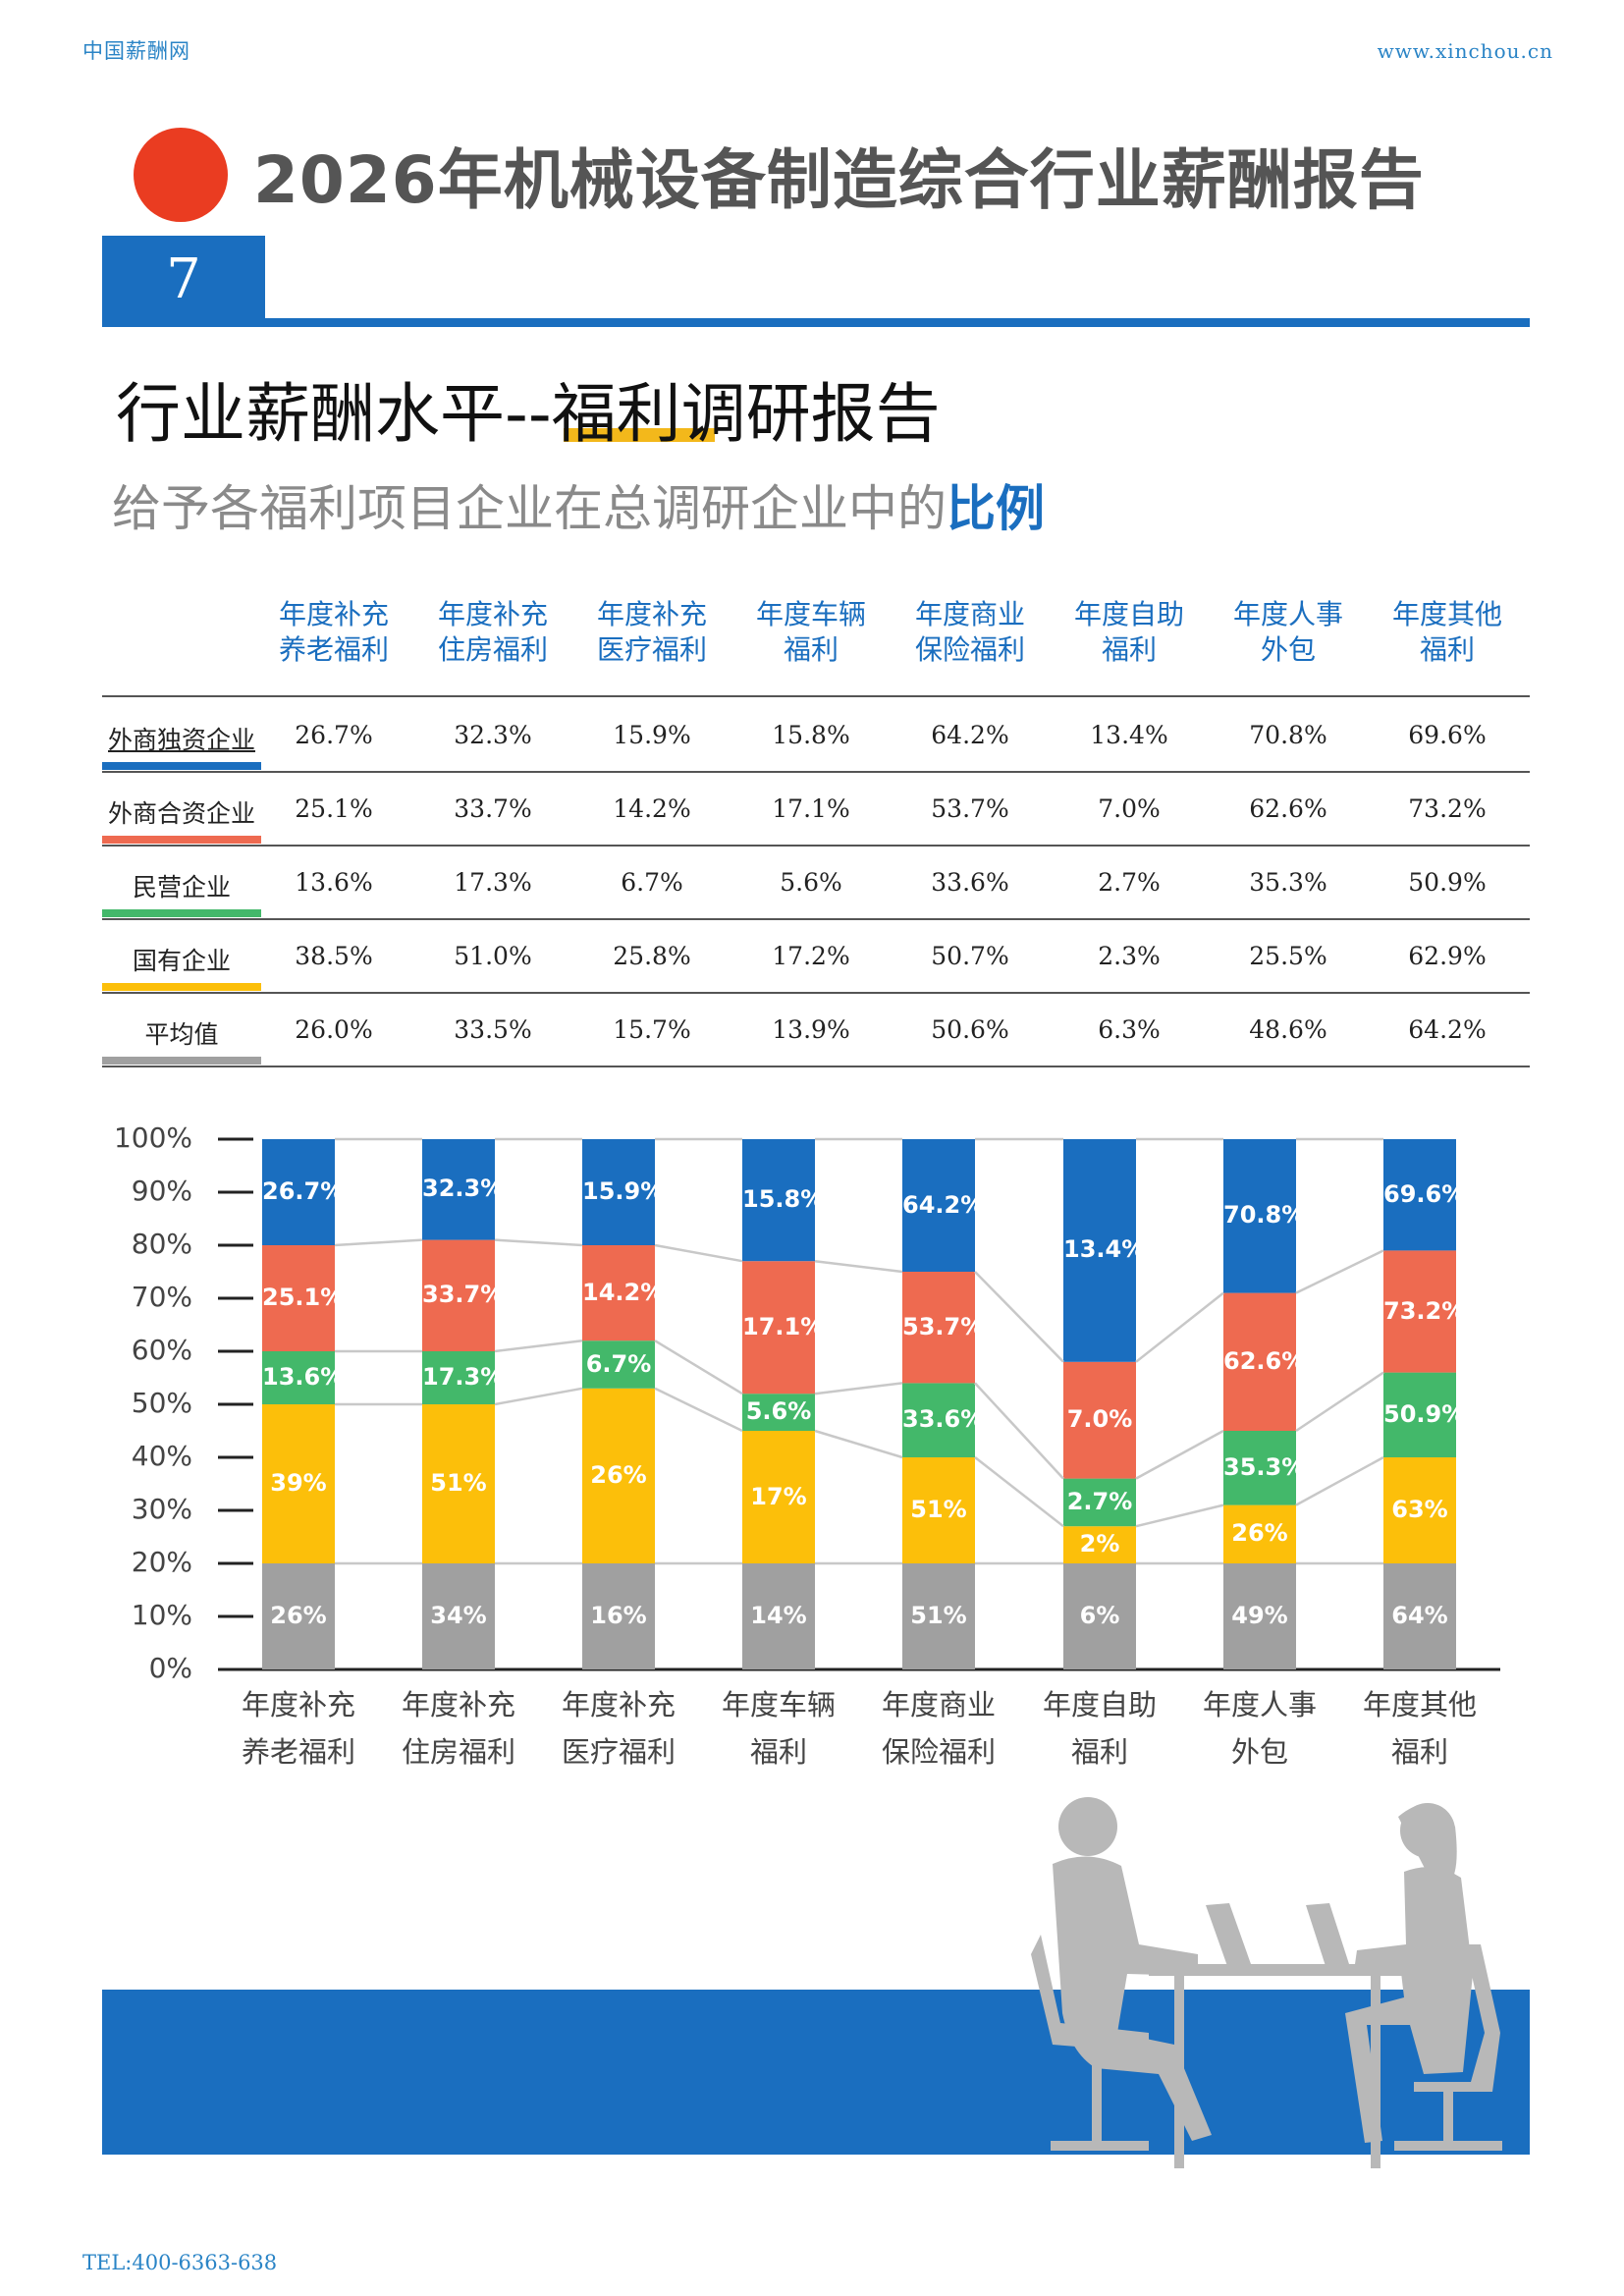 This screenshot has height=2296, width=1624. I want to click on title-dot-icon, so click(181, 175).